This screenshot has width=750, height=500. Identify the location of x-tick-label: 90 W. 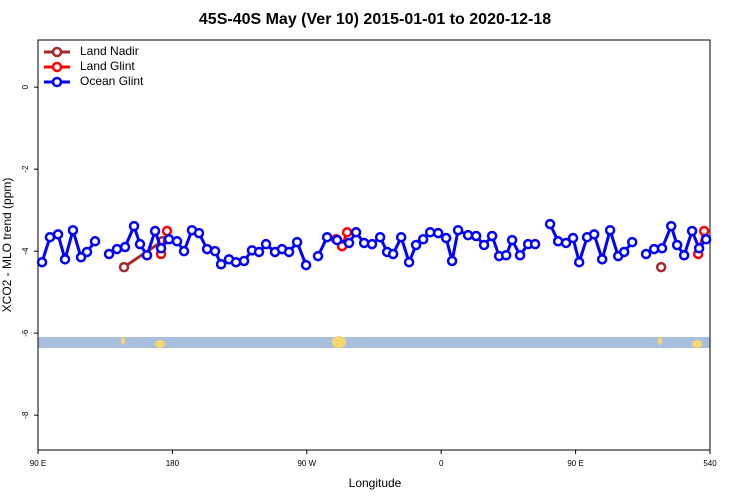
(306, 463).